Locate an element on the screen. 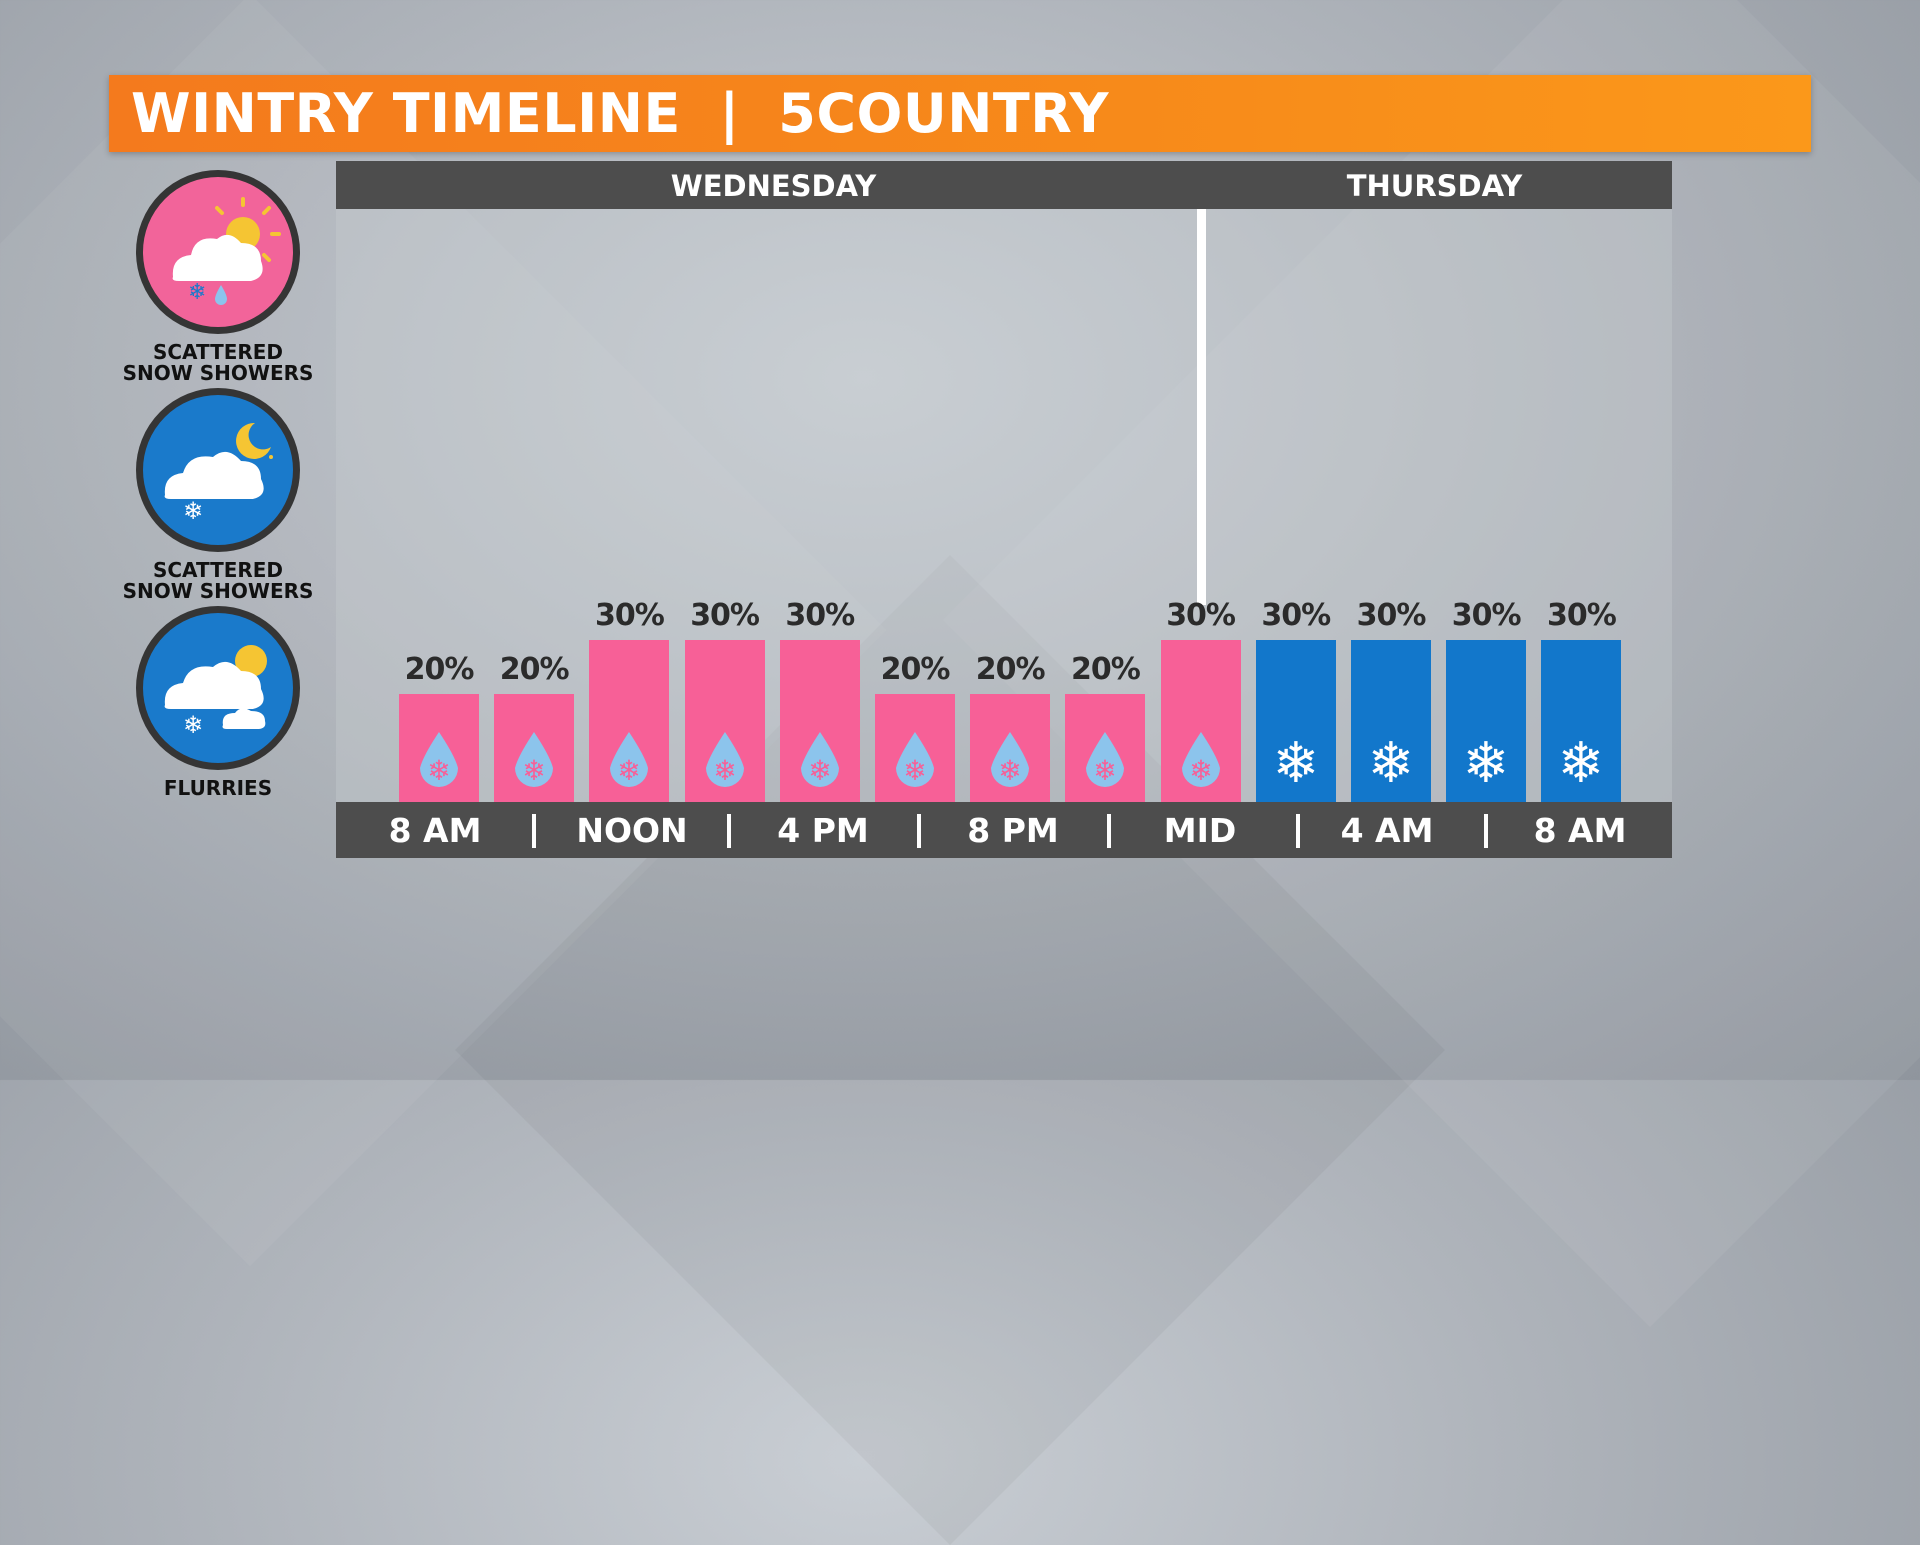 The image size is (1920, 1545). data-label-10: 30% is located at coordinates (1391, 615).